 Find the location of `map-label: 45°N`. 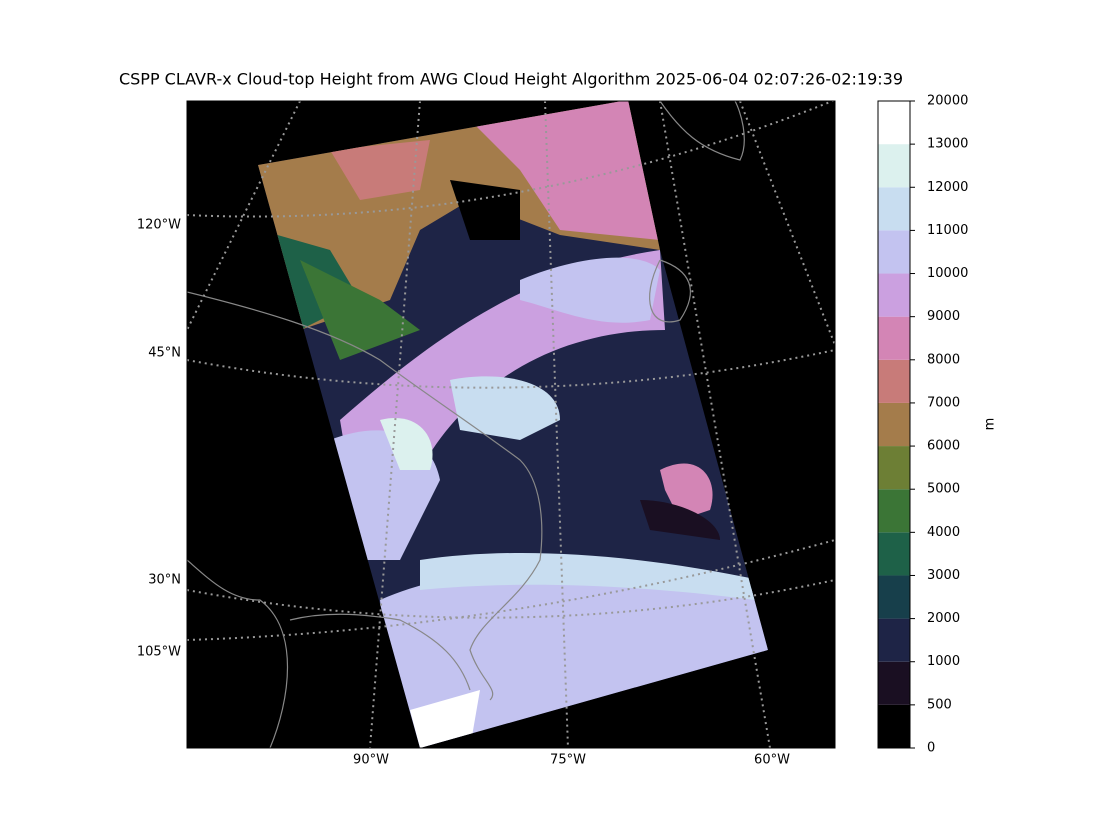

map-label: 45°N is located at coordinates (164, 353).